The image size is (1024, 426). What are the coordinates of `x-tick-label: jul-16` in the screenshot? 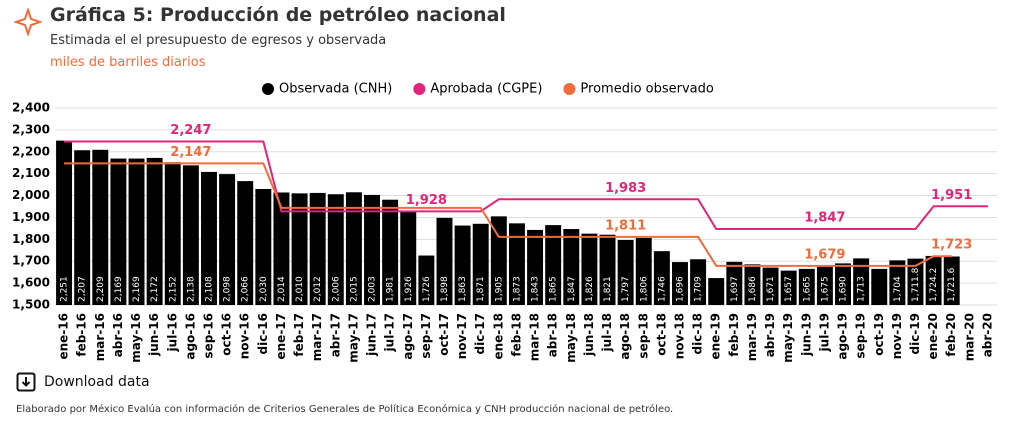 It's located at (172, 332).